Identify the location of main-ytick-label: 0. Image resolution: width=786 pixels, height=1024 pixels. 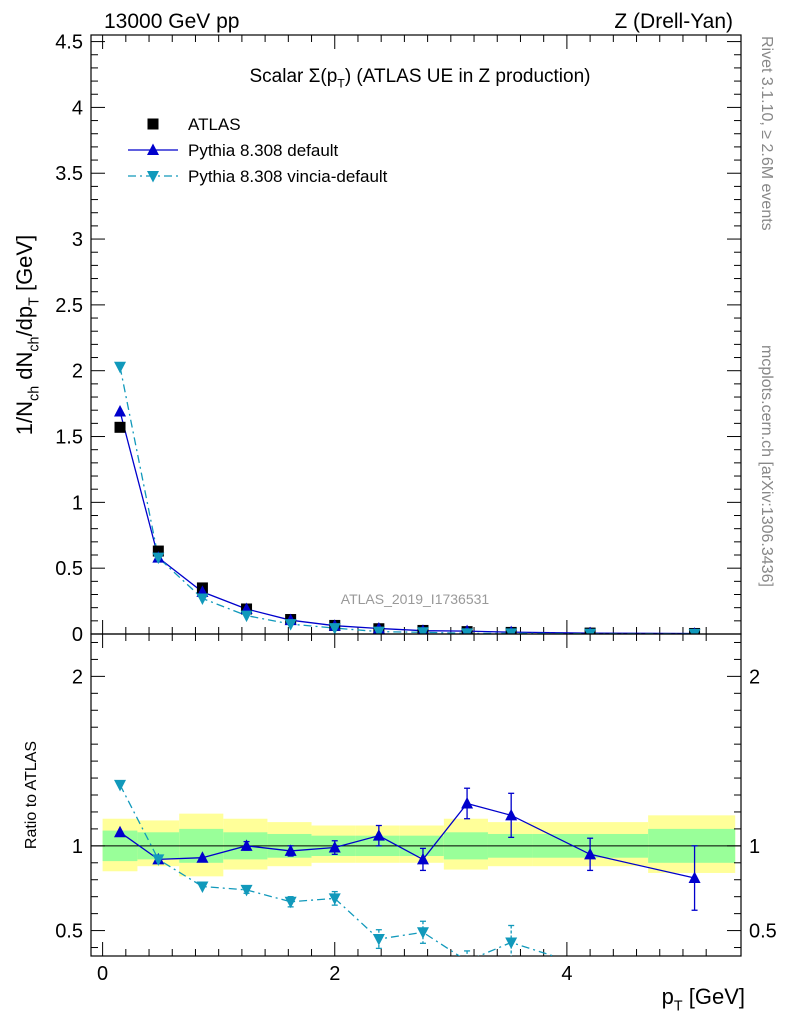
(77, 635).